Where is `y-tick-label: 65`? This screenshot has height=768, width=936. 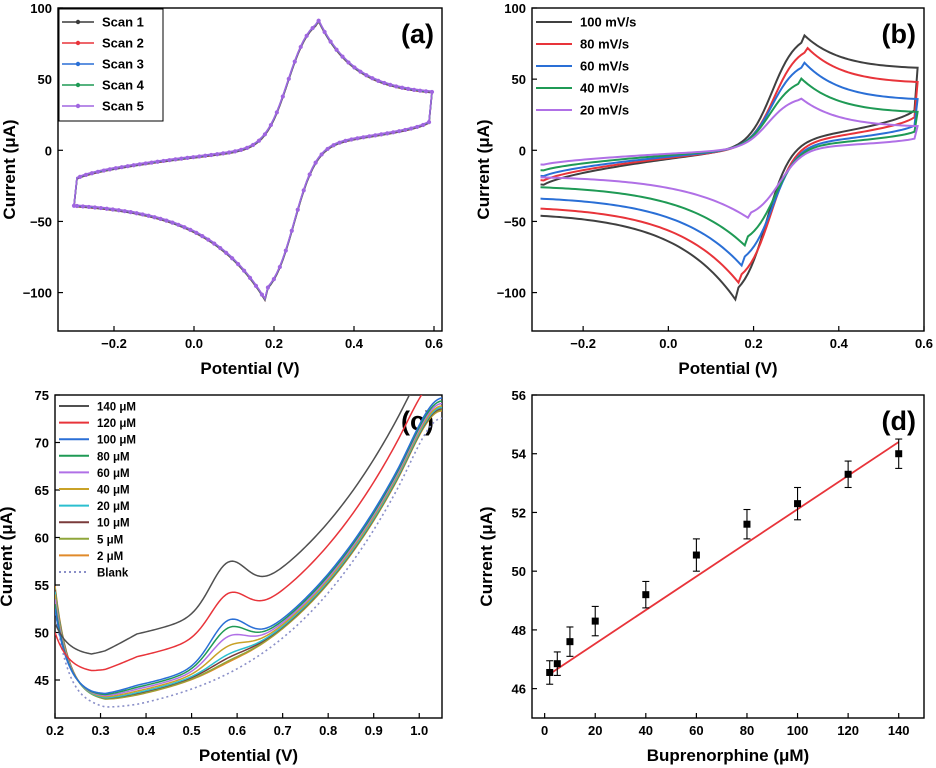 y-tick-label: 65 is located at coordinates (42, 490).